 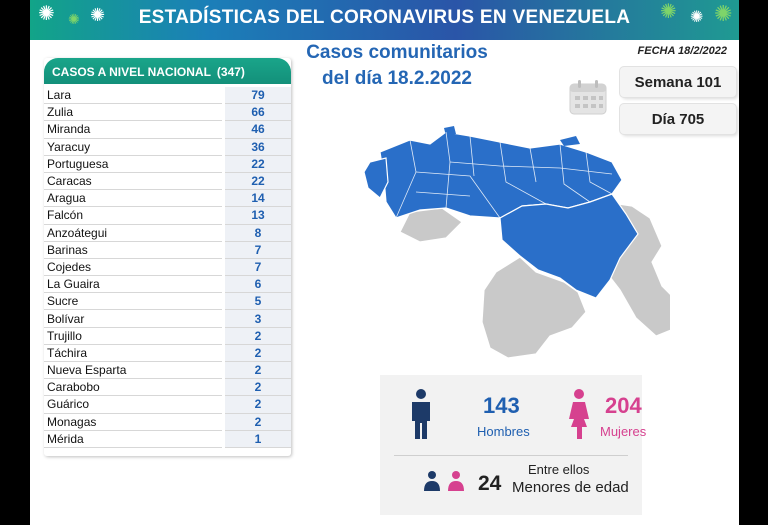 I want to click on state-name: Caracas, so click(x=133, y=182).